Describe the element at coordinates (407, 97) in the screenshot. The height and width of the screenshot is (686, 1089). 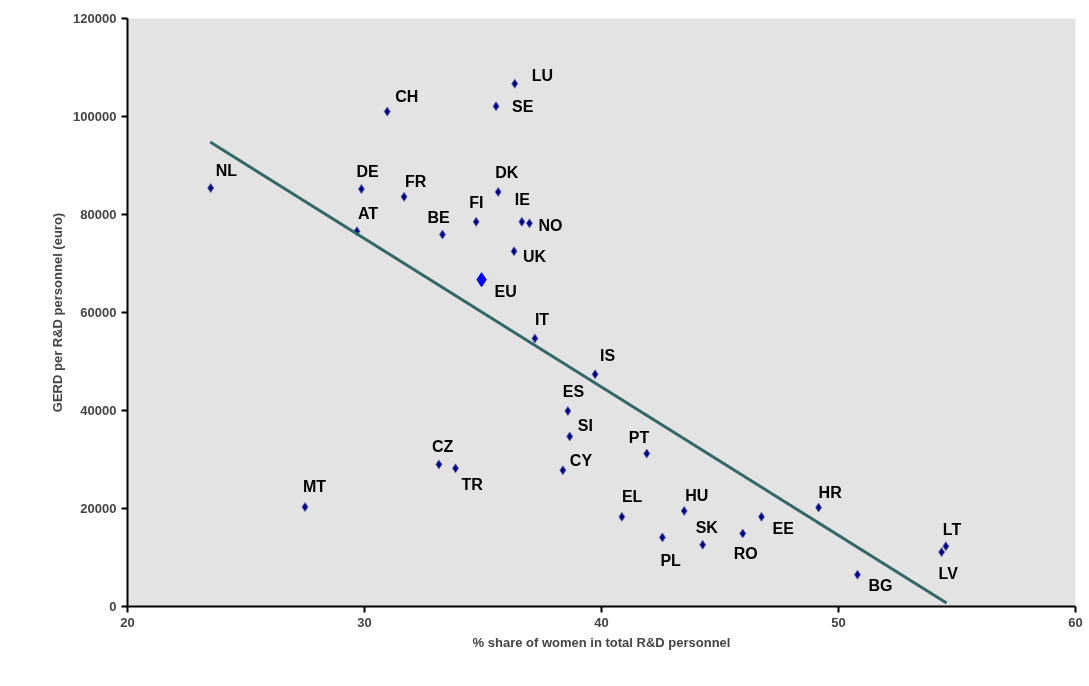
I see `annotation: CH` at that location.